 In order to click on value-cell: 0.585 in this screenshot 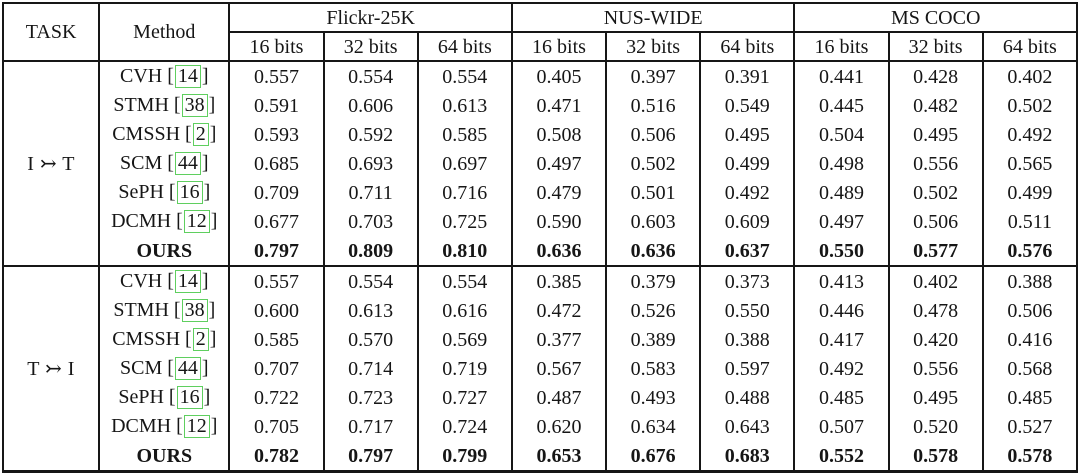, I will do `click(464, 134)`.